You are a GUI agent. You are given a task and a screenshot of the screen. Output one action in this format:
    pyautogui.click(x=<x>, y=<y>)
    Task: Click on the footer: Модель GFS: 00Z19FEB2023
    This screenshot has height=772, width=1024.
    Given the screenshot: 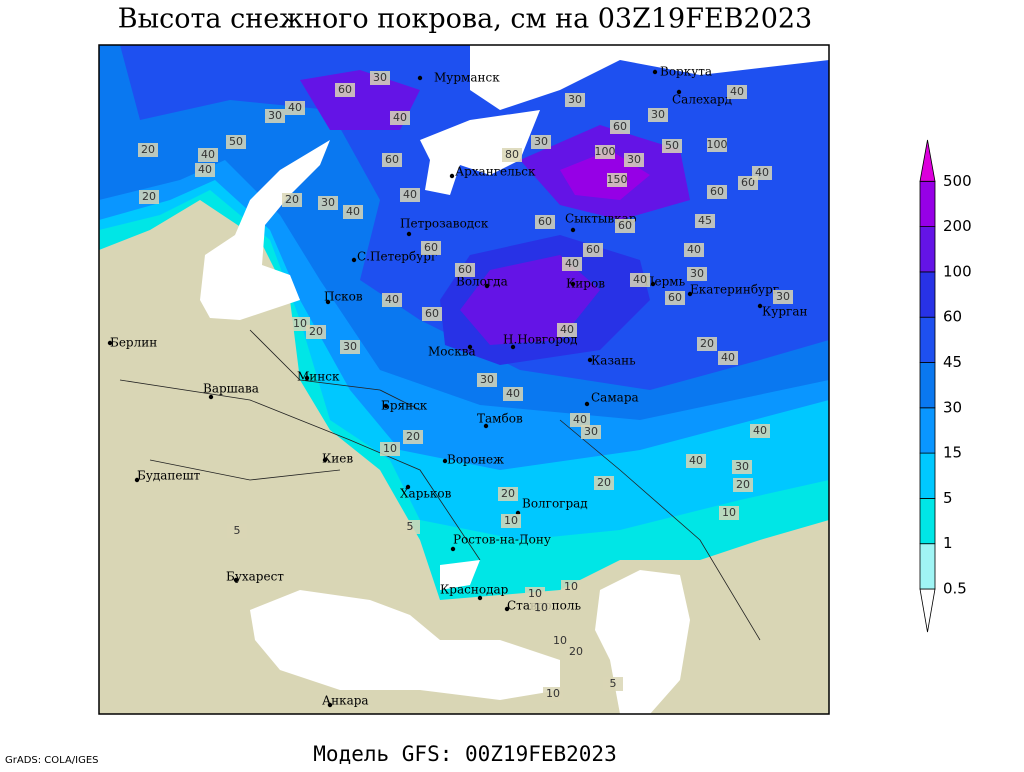 What is the action you would take?
    pyautogui.click(x=464, y=754)
    